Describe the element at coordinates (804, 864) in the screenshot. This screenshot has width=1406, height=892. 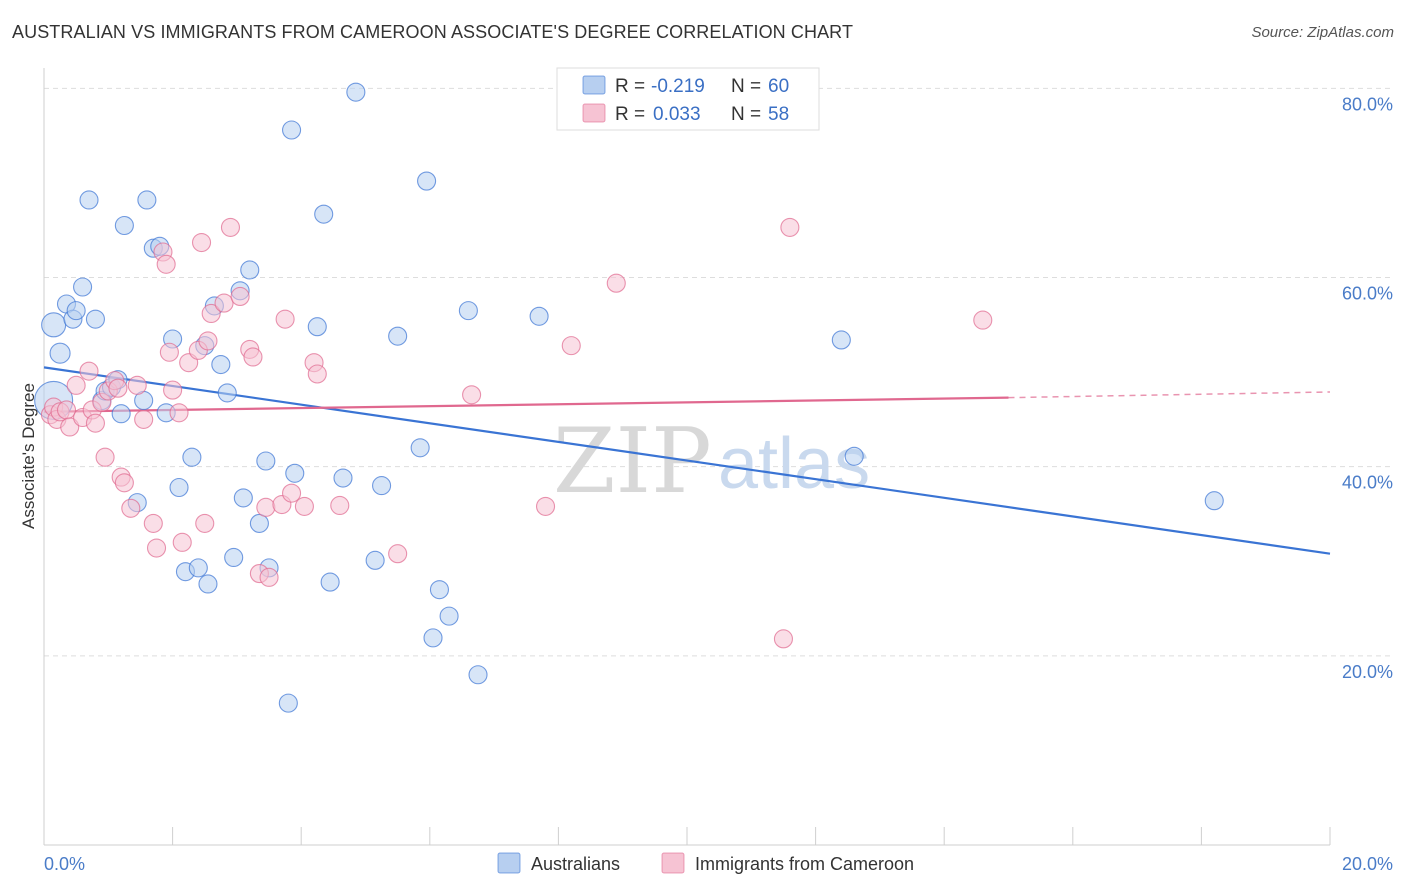
I see `bottom-legend-label-cameroon: Immigrants from Cameroon` at that location.